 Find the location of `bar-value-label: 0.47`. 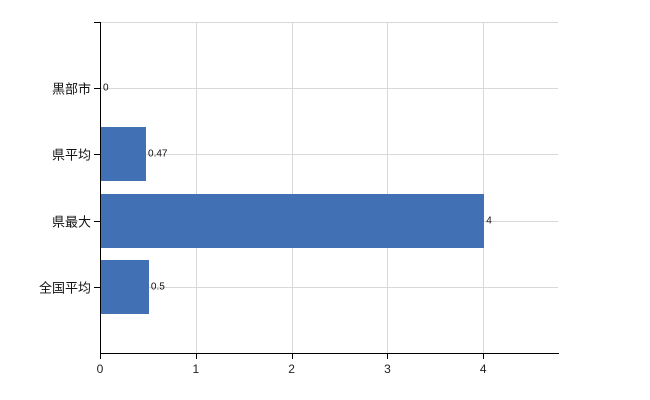

bar-value-label: 0.47 is located at coordinates (158, 154).